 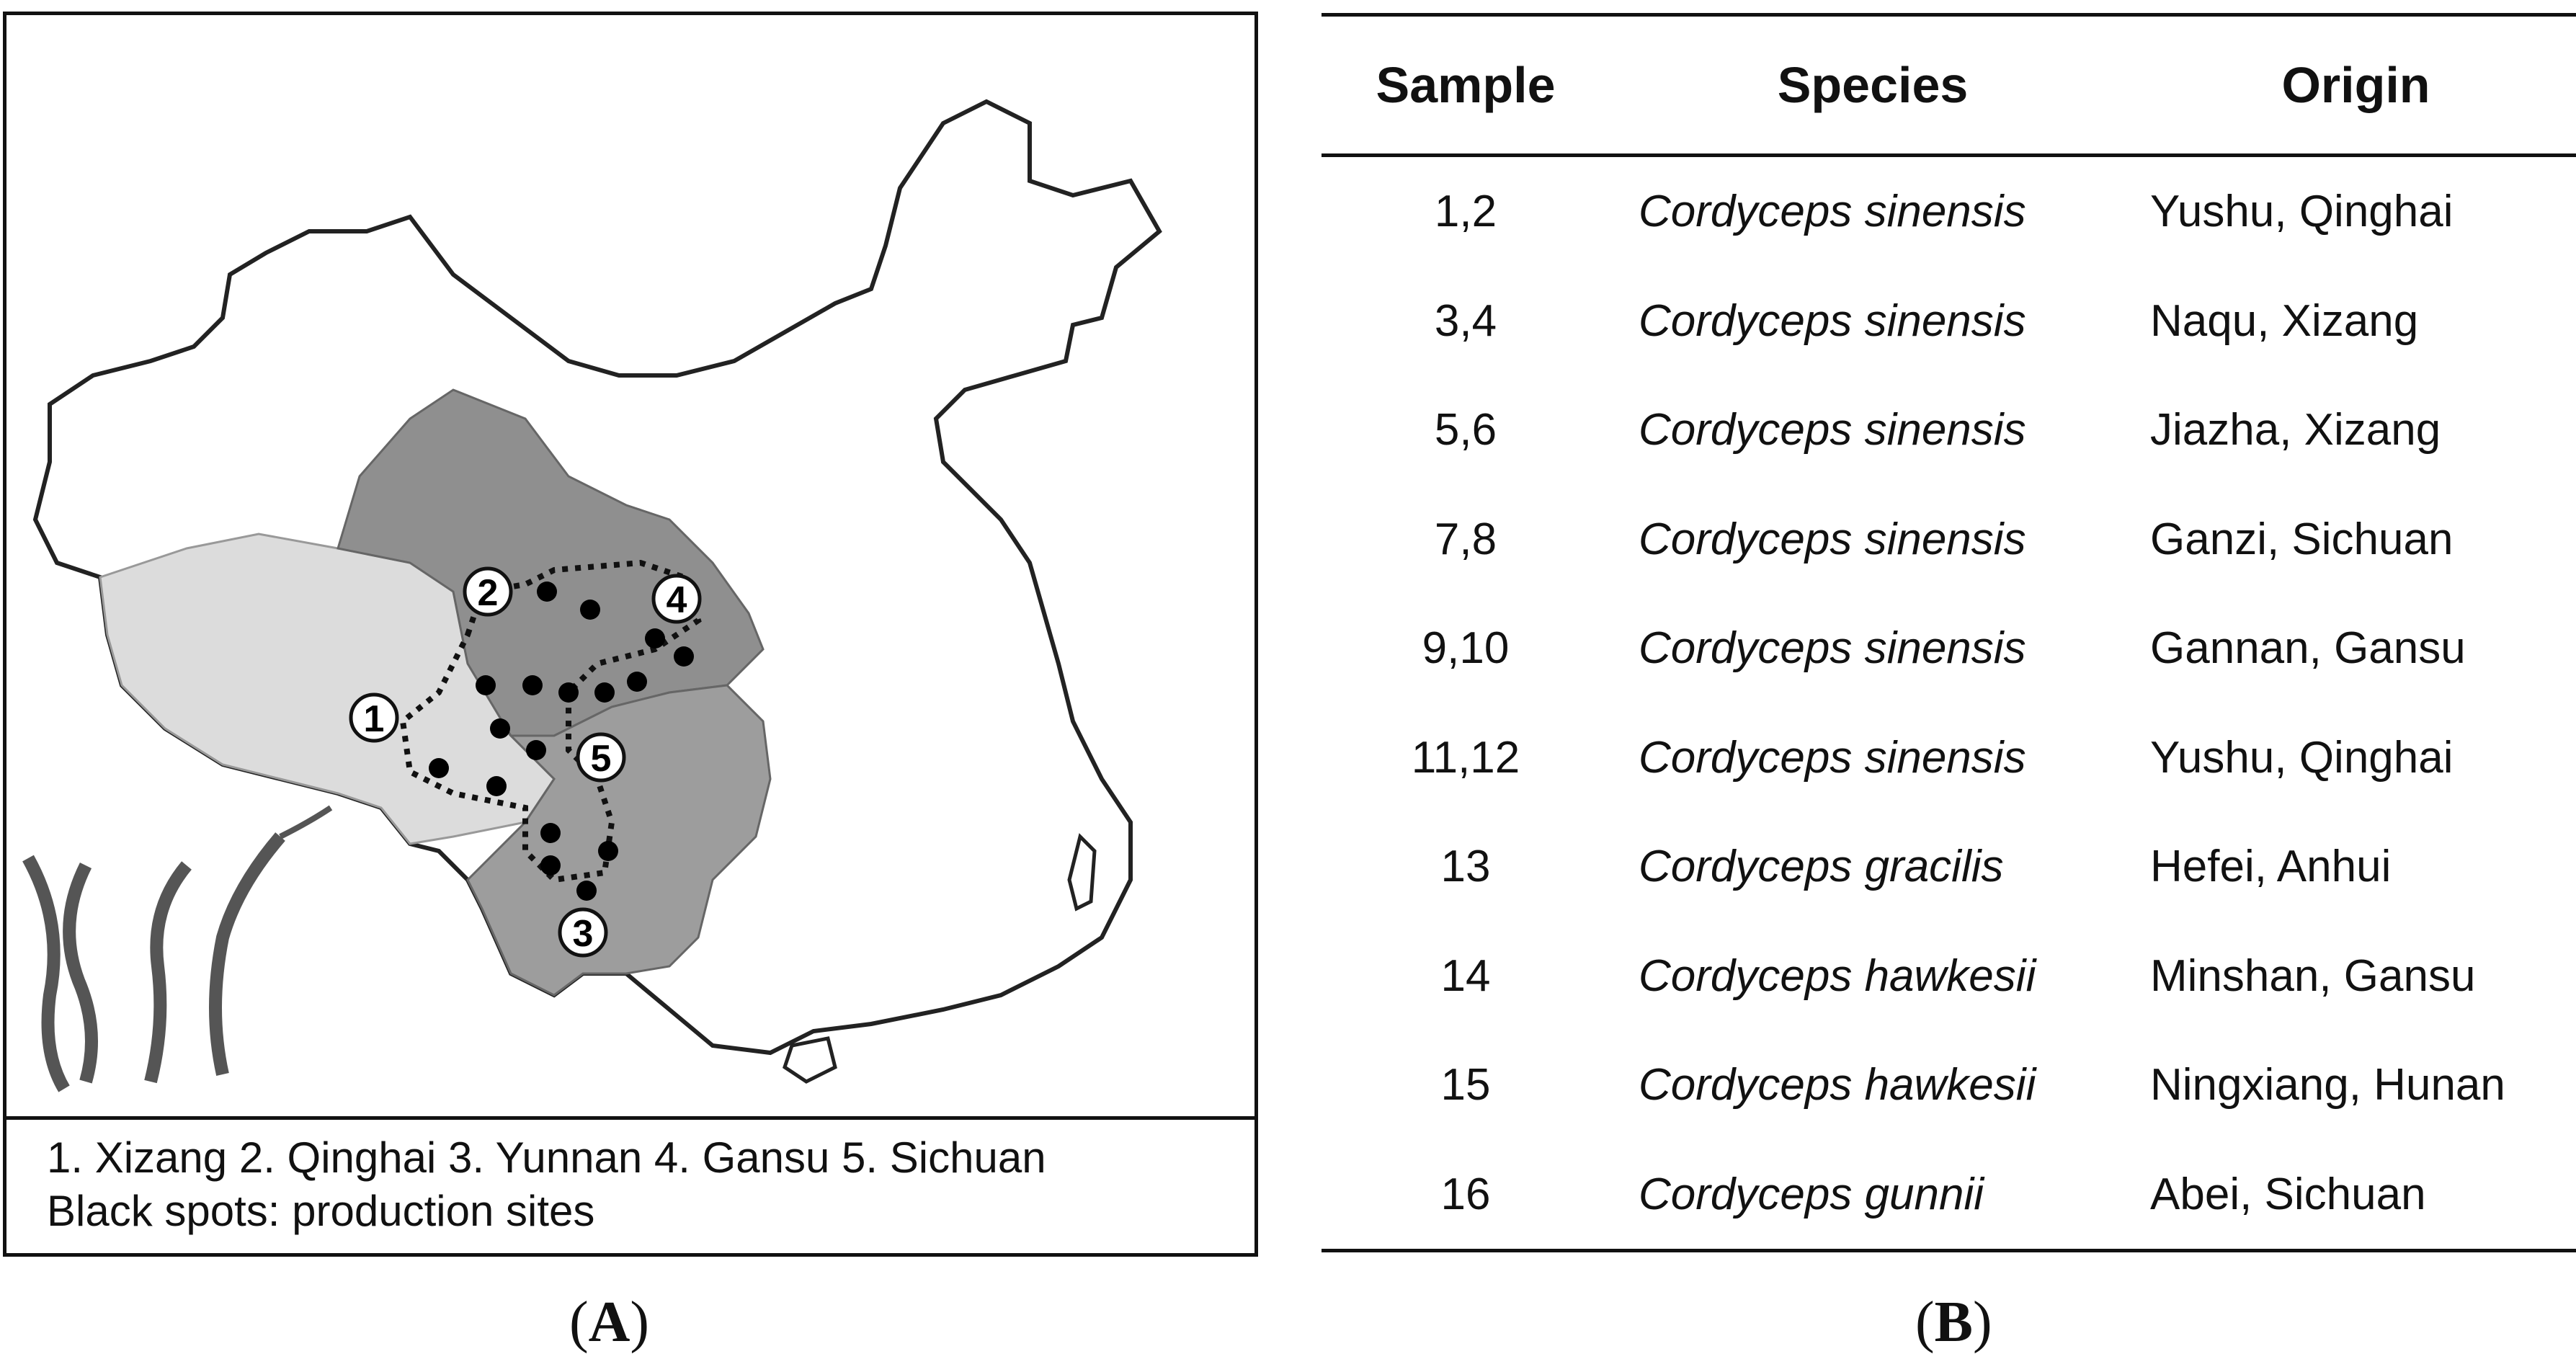 I want to click on table-row: 14 Cordyceps hawkesii Minshan, Gansu, so click(x=1949, y=976).